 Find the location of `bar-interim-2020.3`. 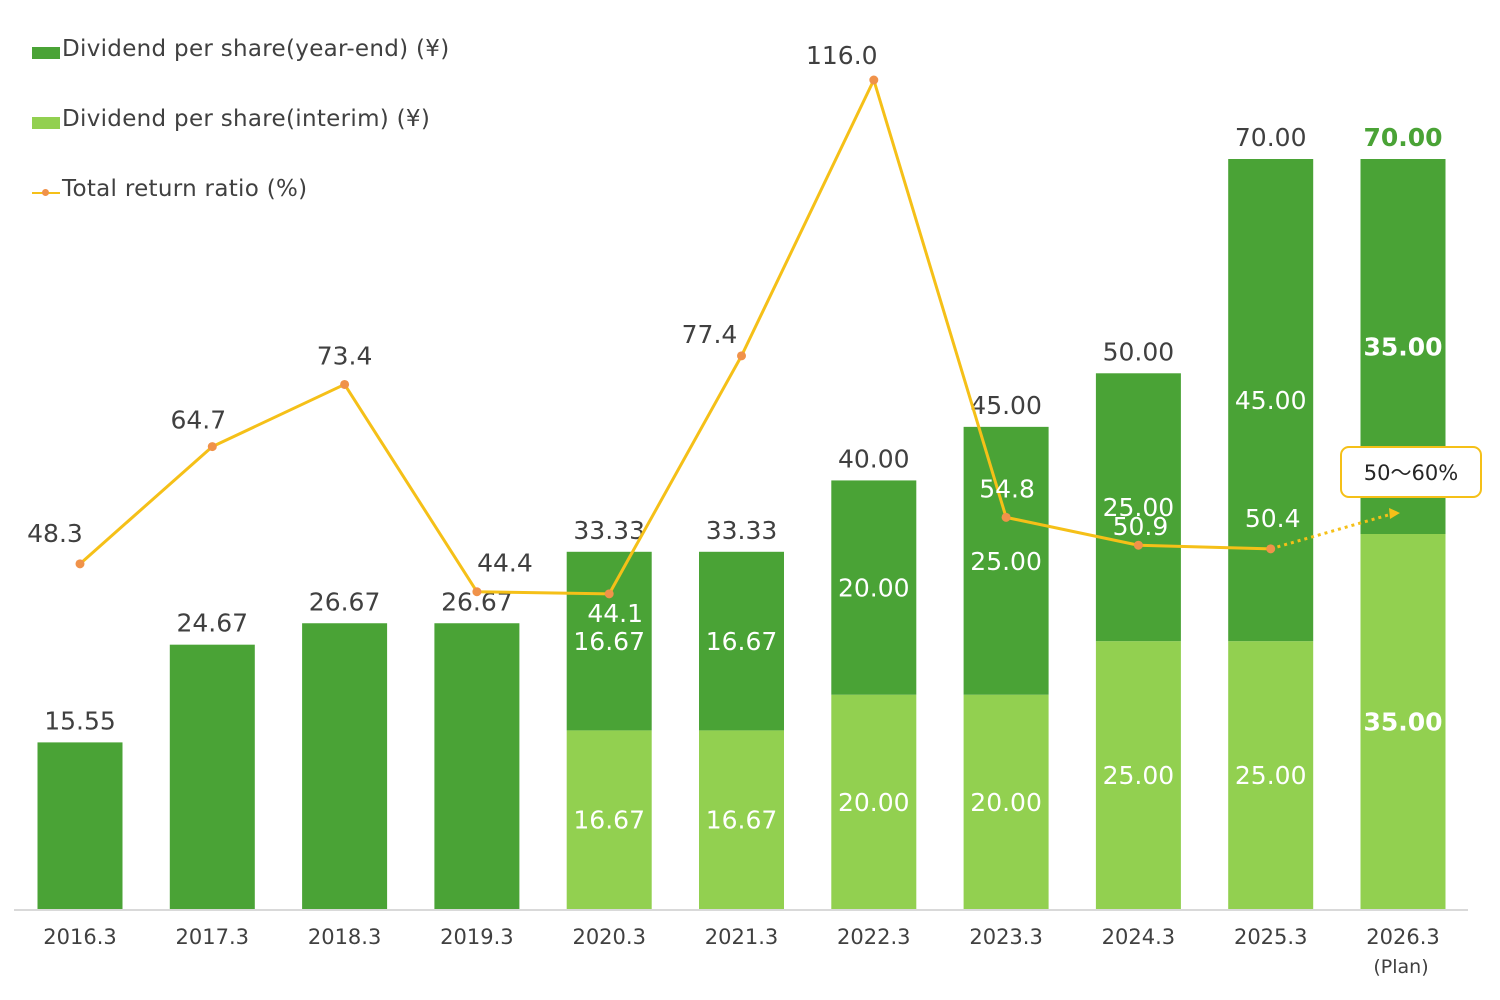

bar-interim-2020.3 is located at coordinates (609, 819).